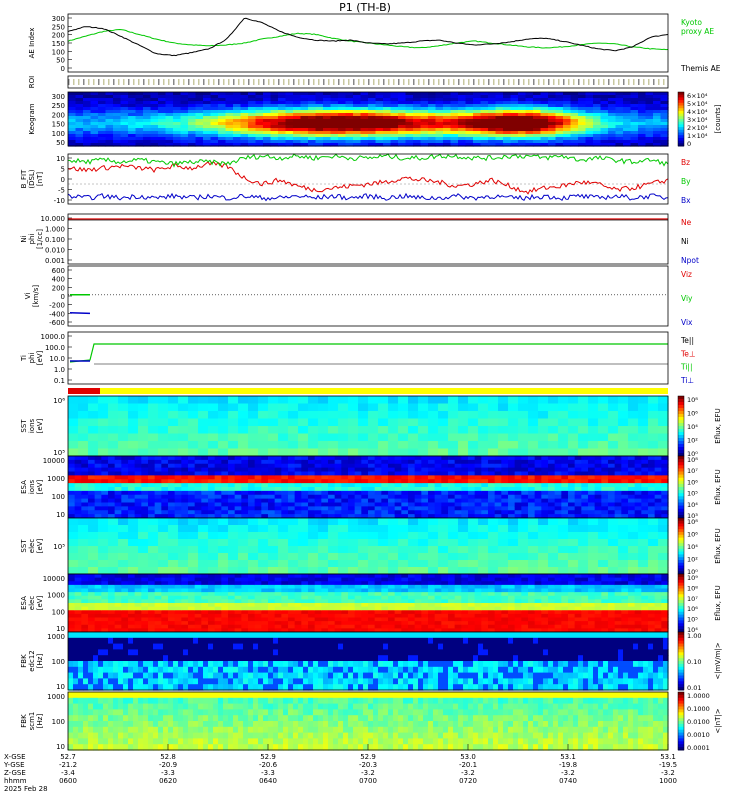 Image resolution: width=750 pixels, height=800 pixels. What do you see at coordinates (691, 22) in the screenshot?
I see `svg-text: Kyoto` at bounding box center [691, 22].